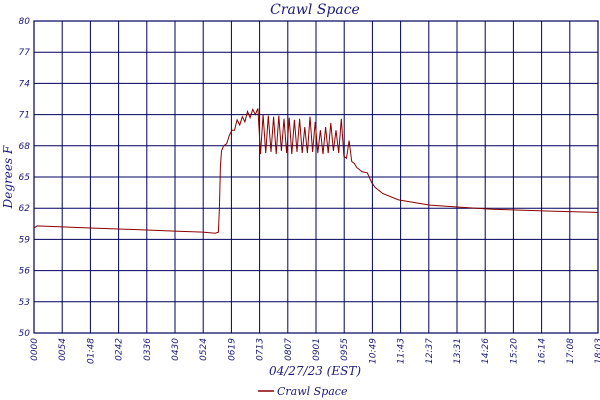 This screenshot has width=600, height=400. What do you see at coordinates (345, 349) in the screenshot?
I see `x-tick-label: 0955` at bounding box center [345, 349].